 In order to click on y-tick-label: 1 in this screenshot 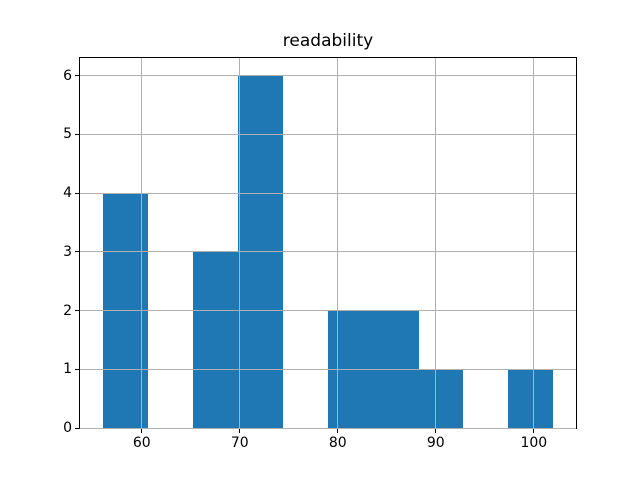, I will do `click(67, 369)`.